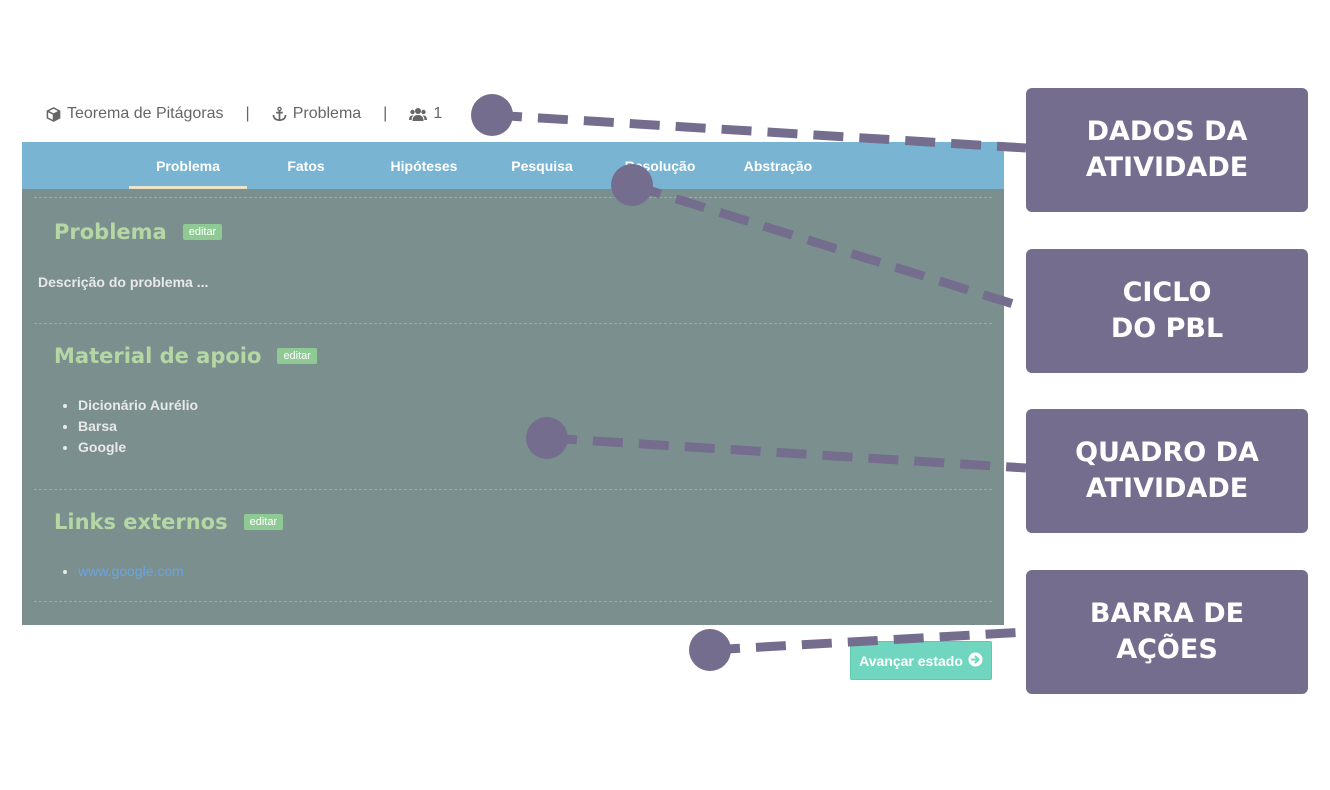 This screenshot has width=1330, height=790. I want to click on users-icon, so click(418, 114).